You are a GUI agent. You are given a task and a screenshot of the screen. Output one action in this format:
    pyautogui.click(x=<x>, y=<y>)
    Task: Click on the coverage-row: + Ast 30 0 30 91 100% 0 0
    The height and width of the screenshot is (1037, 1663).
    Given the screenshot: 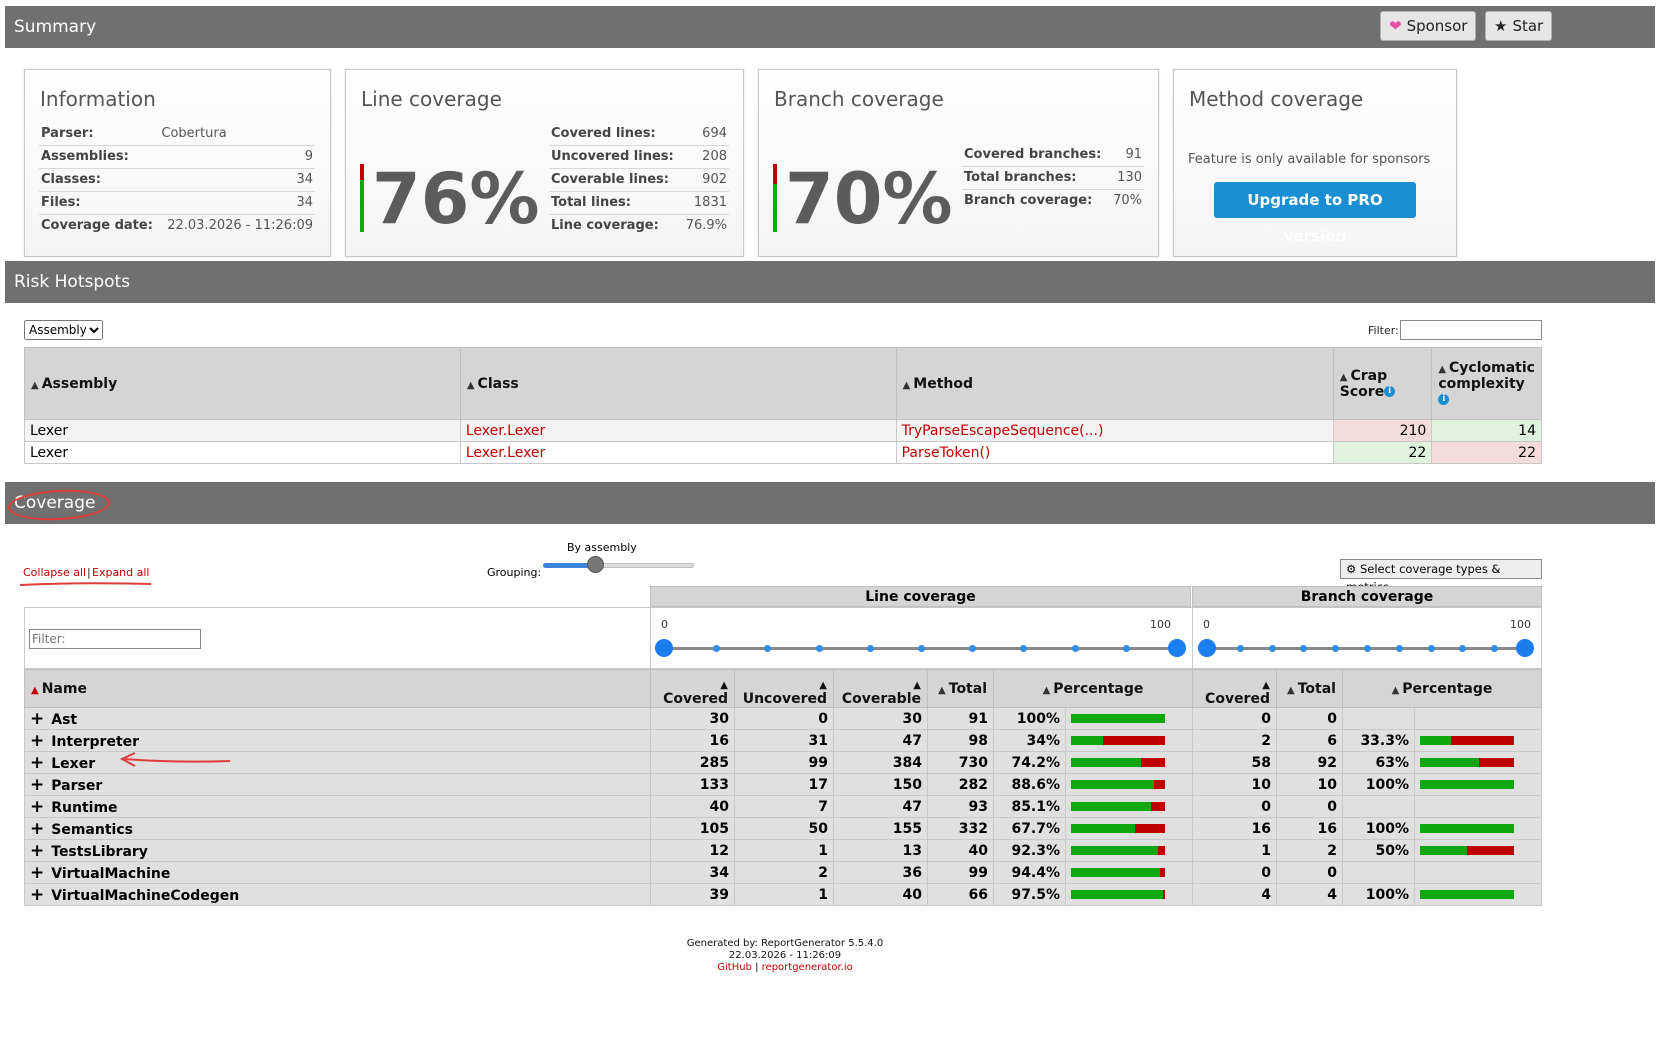 What is the action you would take?
    pyautogui.click(x=783, y=718)
    